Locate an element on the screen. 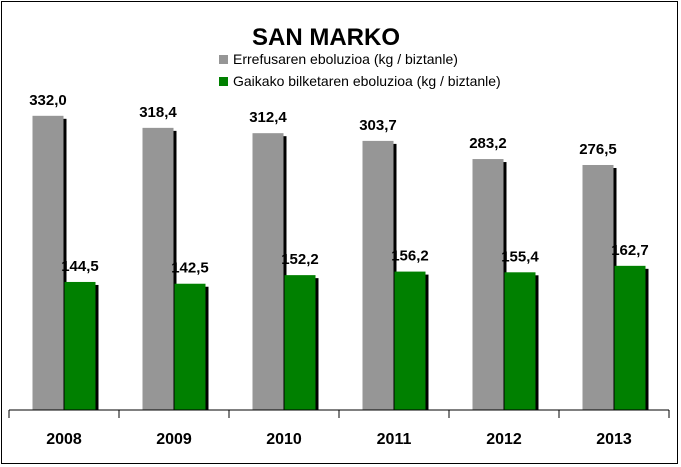 This screenshot has width=681, height=467. value-label: 318,4 is located at coordinates (158, 112).